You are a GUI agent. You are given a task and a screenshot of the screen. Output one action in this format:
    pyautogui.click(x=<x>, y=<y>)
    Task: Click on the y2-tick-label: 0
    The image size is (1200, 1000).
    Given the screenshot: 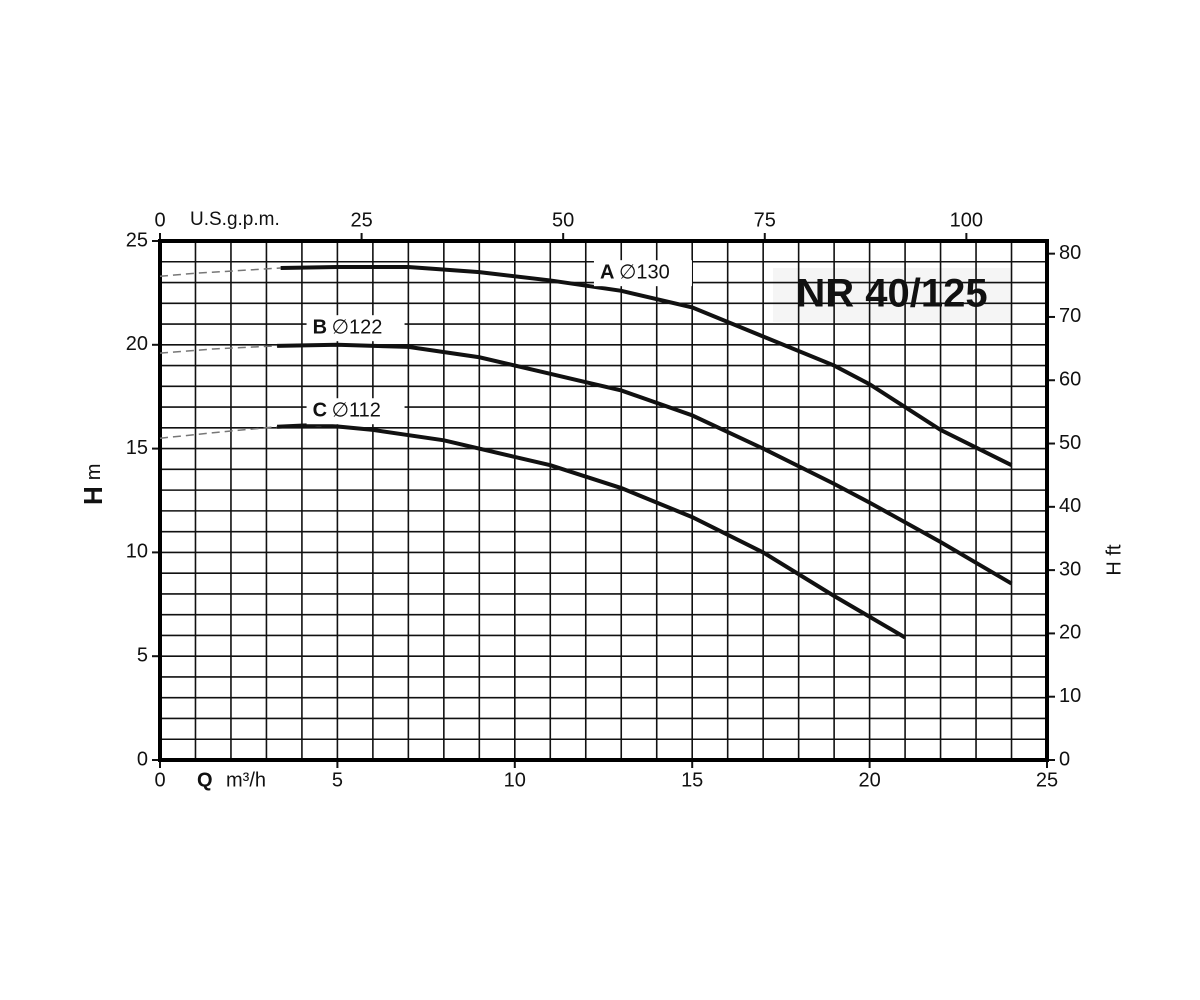 What is the action you would take?
    pyautogui.click(x=1064, y=759)
    